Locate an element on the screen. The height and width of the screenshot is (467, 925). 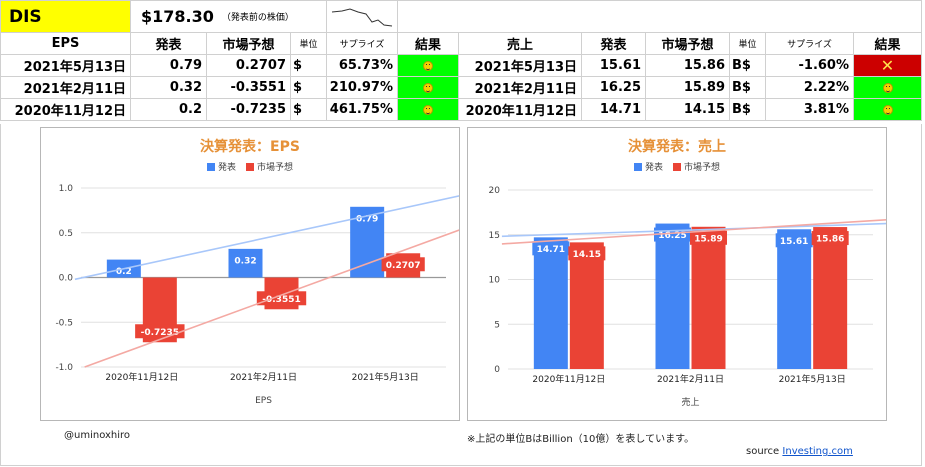
empty-header-cell is located at coordinates (660, 16).